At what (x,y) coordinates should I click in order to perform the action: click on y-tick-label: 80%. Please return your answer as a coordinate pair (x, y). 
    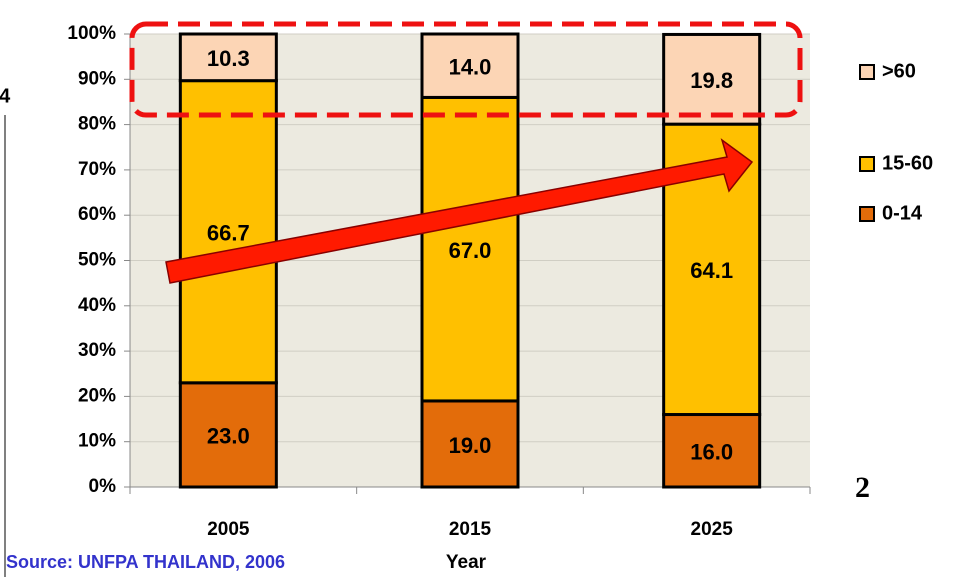
    Looking at the image, I should click on (97, 124).